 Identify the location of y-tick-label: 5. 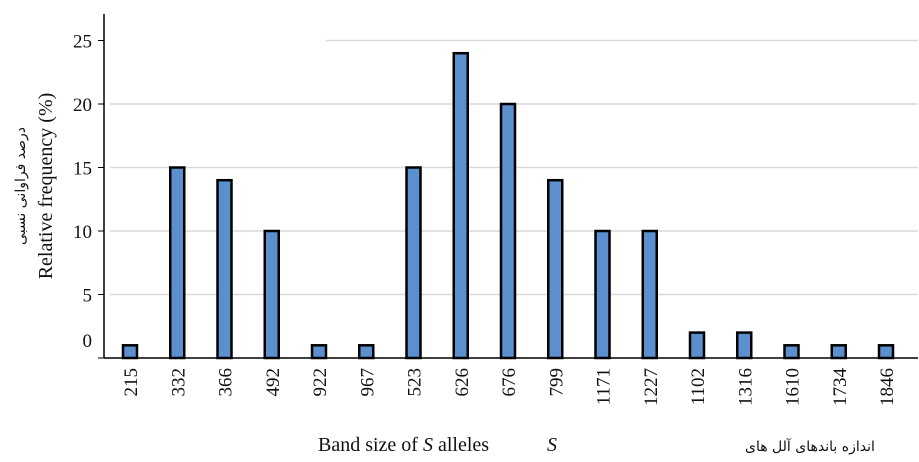
(88, 296).